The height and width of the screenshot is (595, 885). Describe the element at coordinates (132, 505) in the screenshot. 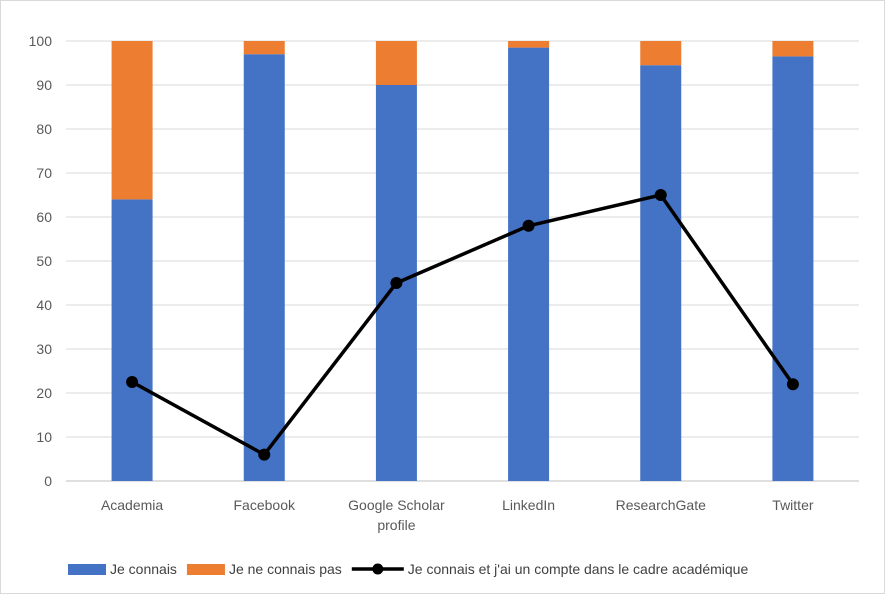

I see `x-tick-label: Academia` at that location.